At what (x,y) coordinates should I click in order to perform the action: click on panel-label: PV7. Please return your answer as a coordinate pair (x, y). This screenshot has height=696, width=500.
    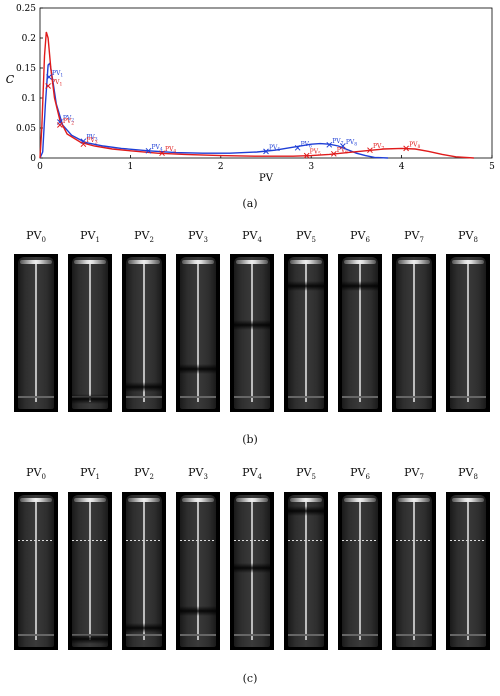
    Looking at the image, I should click on (414, 237).